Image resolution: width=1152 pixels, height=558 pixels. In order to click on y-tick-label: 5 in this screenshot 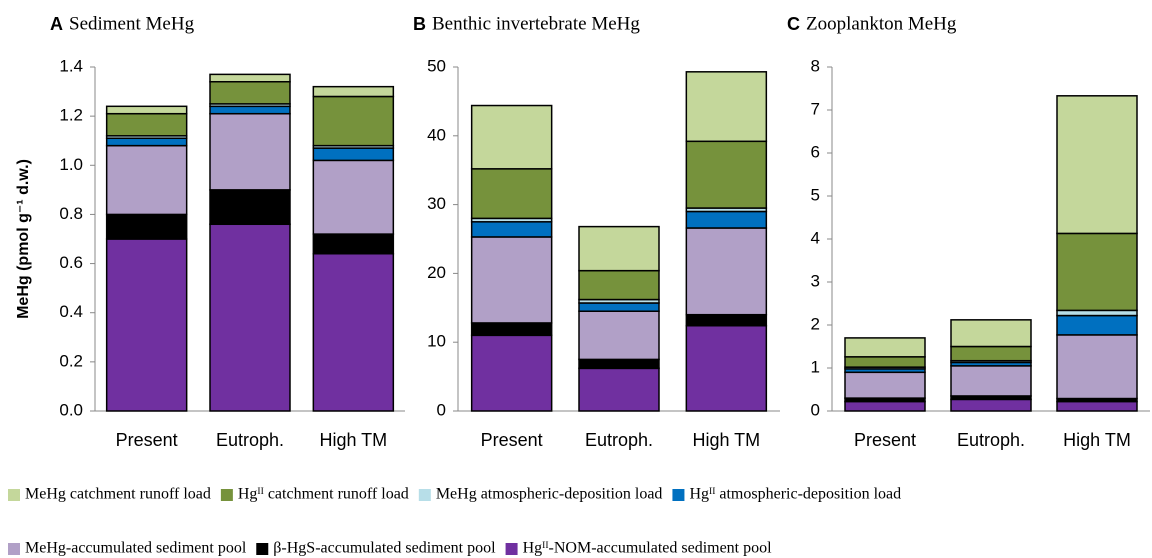, I will do `click(815, 194)`.